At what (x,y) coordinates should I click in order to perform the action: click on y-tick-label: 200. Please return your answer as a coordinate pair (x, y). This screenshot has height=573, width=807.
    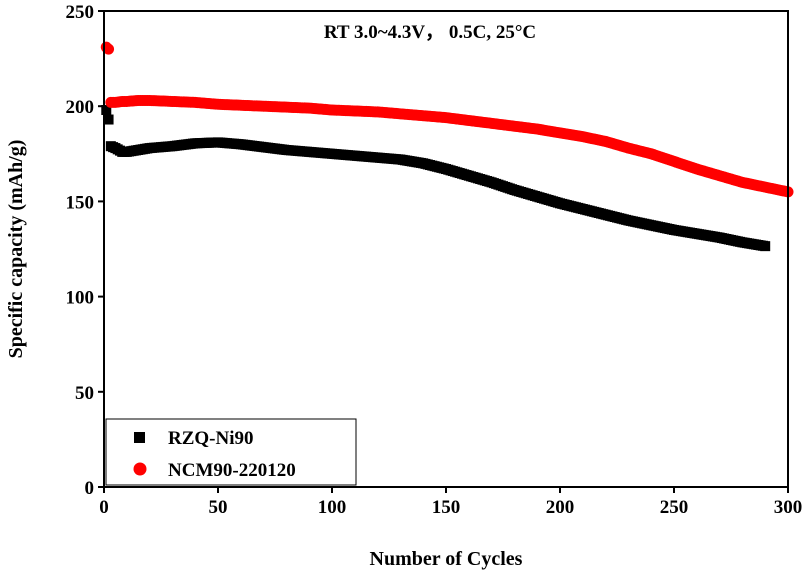
    Looking at the image, I should click on (80, 107).